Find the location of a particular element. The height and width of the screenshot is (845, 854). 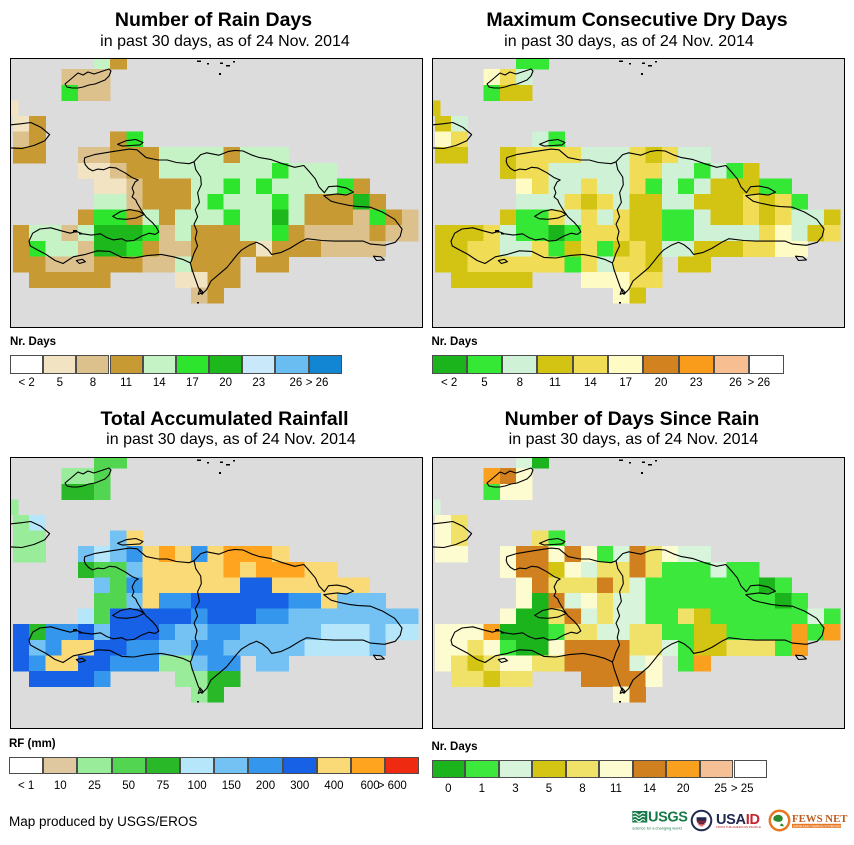

svg-text: science for a changing world is located at coordinates (656, 828).